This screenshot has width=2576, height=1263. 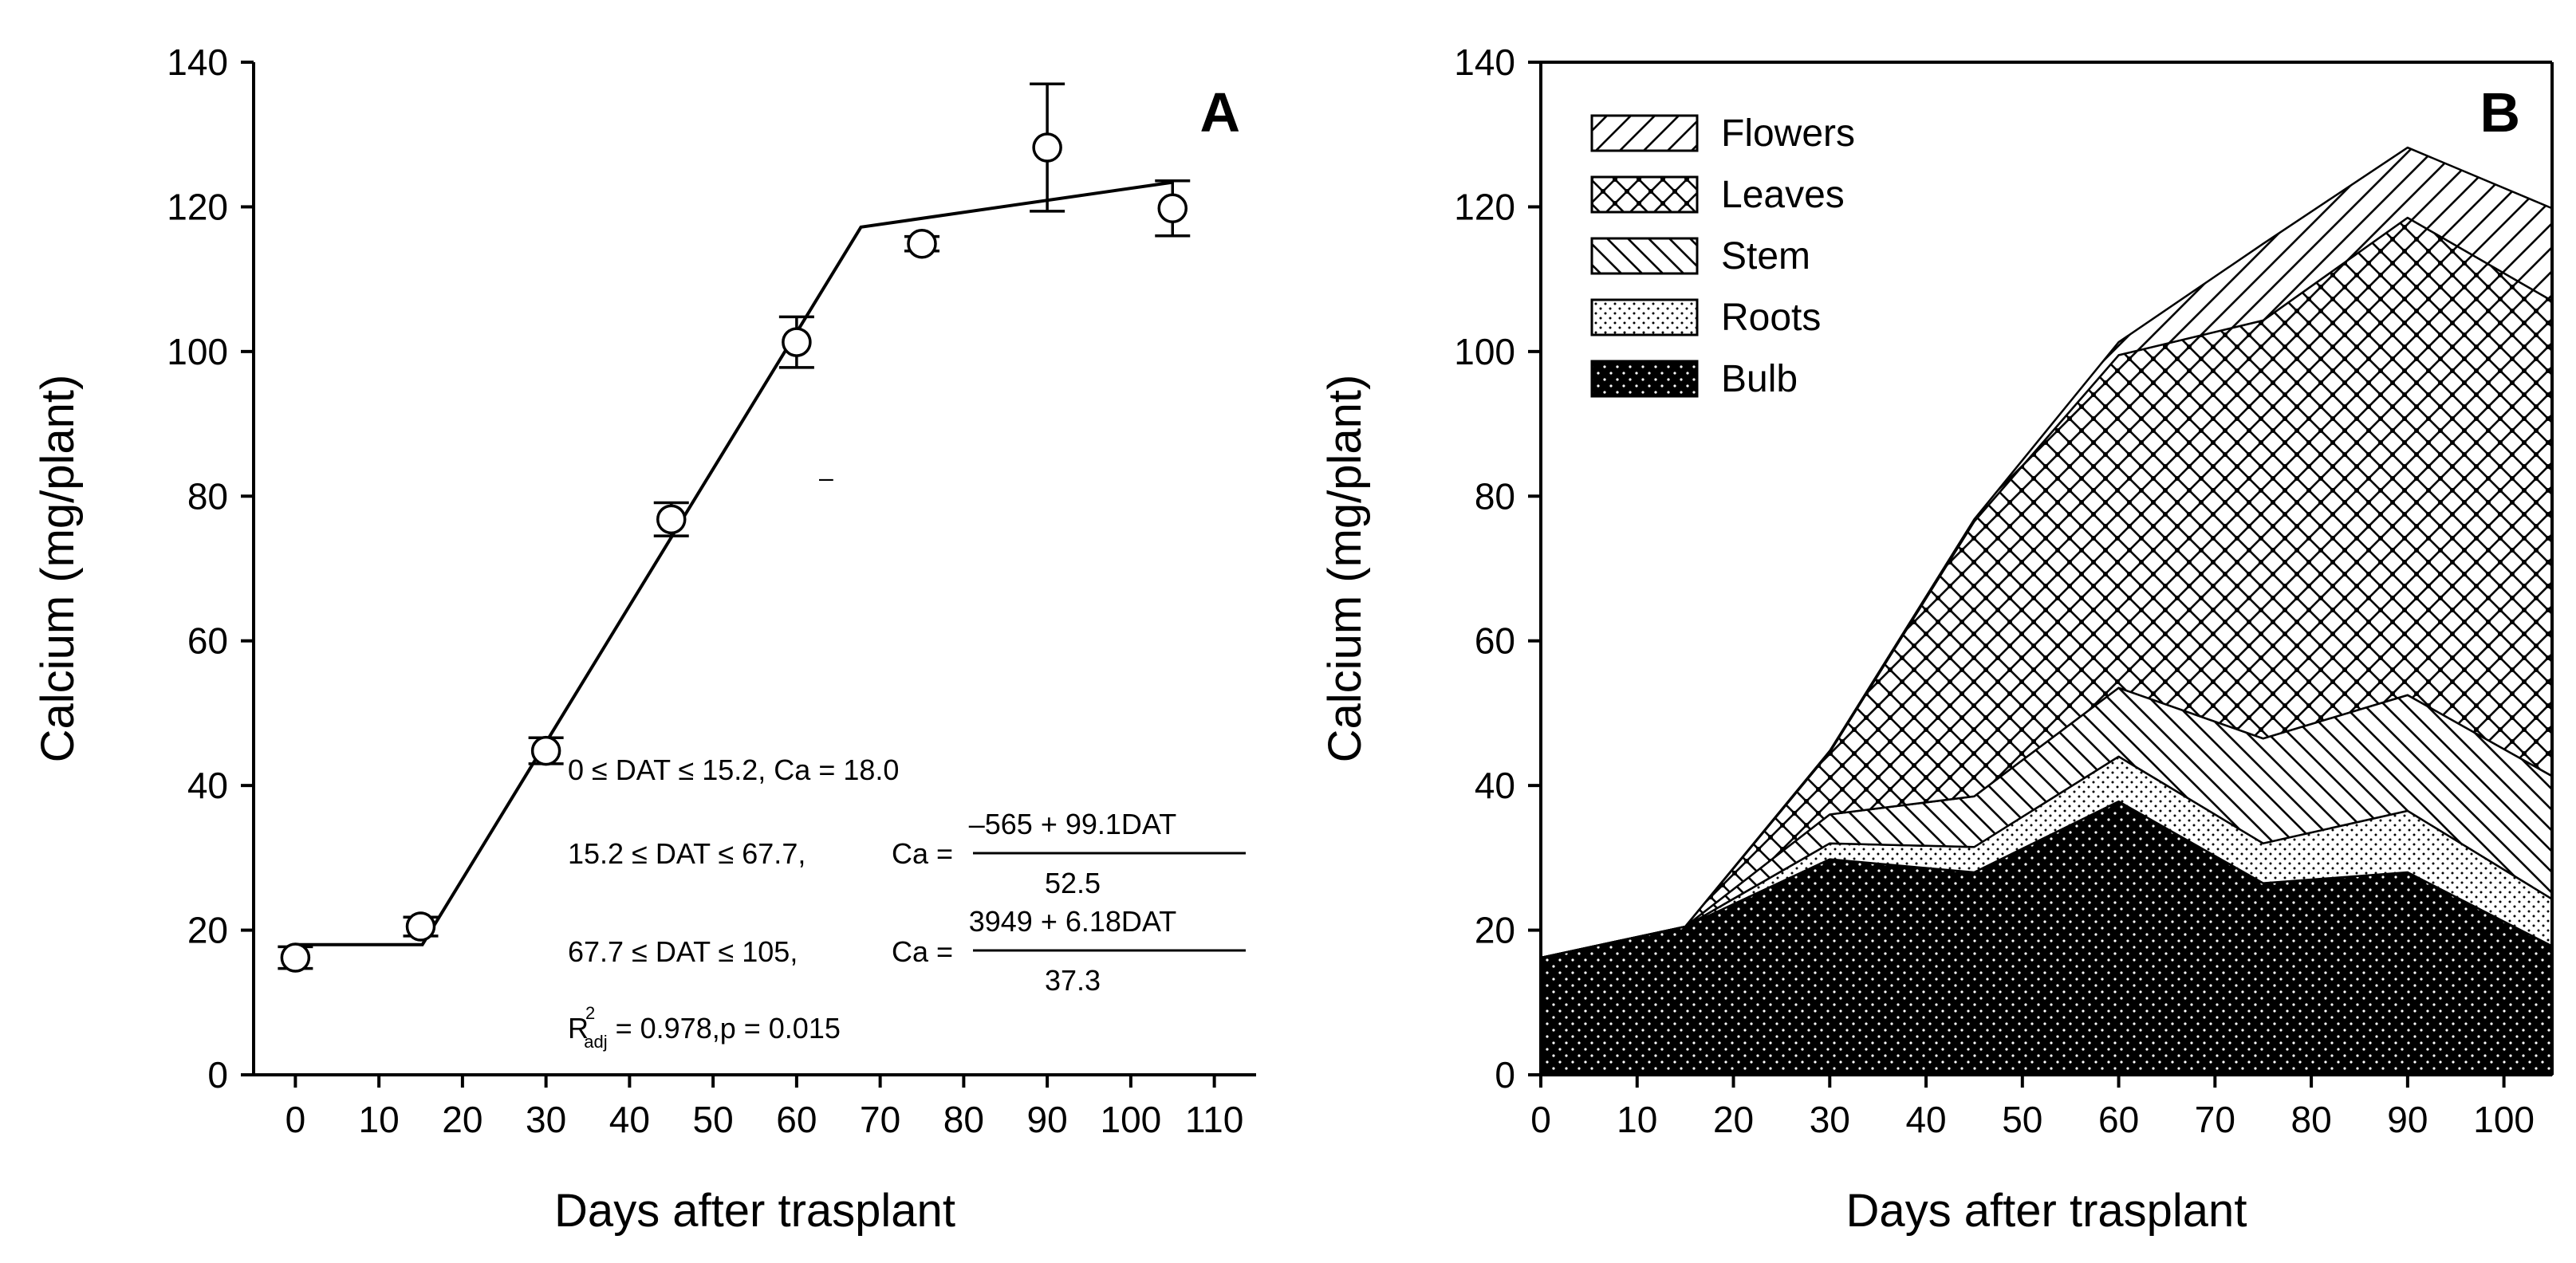 What do you see at coordinates (197, 351) in the screenshot?
I see `a-y-tick-label: 100` at bounding box center [197, 351].